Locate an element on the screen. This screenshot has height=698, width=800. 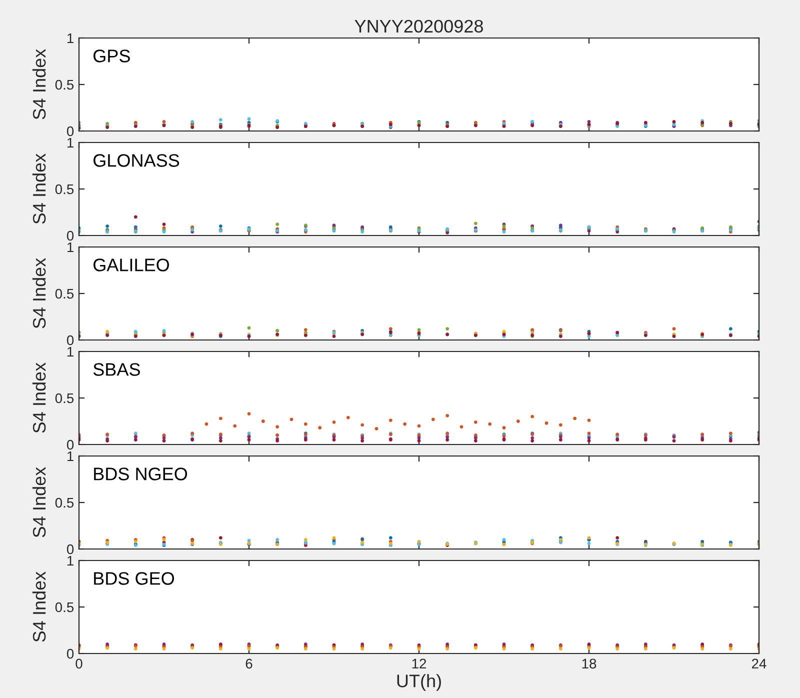
annotation: GPS is located at coordinates (112, 56).